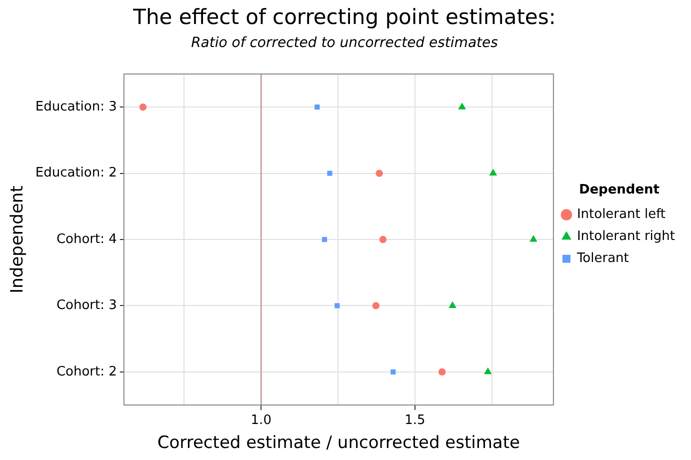 This screenshot has width=691, height=460. Describe the element at coordinates (602, 258) in the screenshot. I see `legend-label: Tolerant` at that location.